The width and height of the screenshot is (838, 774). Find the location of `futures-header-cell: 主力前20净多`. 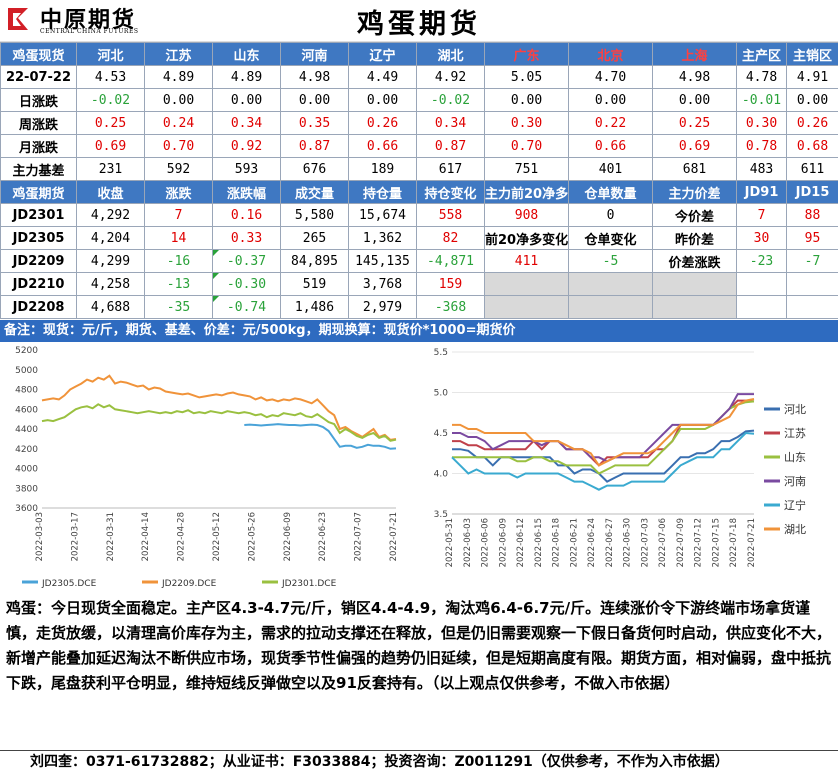

futures-header-cell: 主力前20净多 is located at coordinates (526, 192).